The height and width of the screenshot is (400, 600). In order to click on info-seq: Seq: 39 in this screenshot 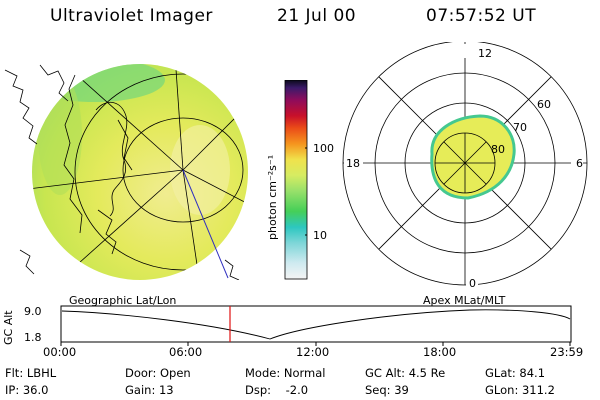, I will do `click(387, 390)`.